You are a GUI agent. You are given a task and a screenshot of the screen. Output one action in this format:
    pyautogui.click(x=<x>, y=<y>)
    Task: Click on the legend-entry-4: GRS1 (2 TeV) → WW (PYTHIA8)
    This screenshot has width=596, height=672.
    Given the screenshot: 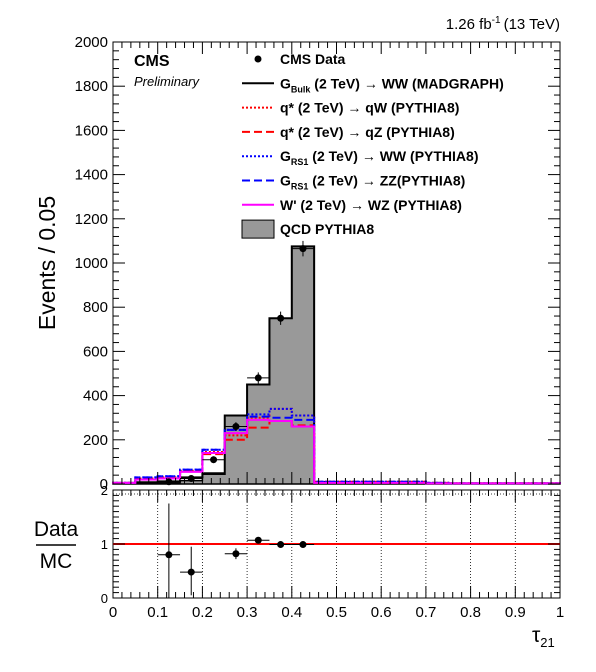 What is the action you would take?
    pyautogui.click(x=360, y=157)
    